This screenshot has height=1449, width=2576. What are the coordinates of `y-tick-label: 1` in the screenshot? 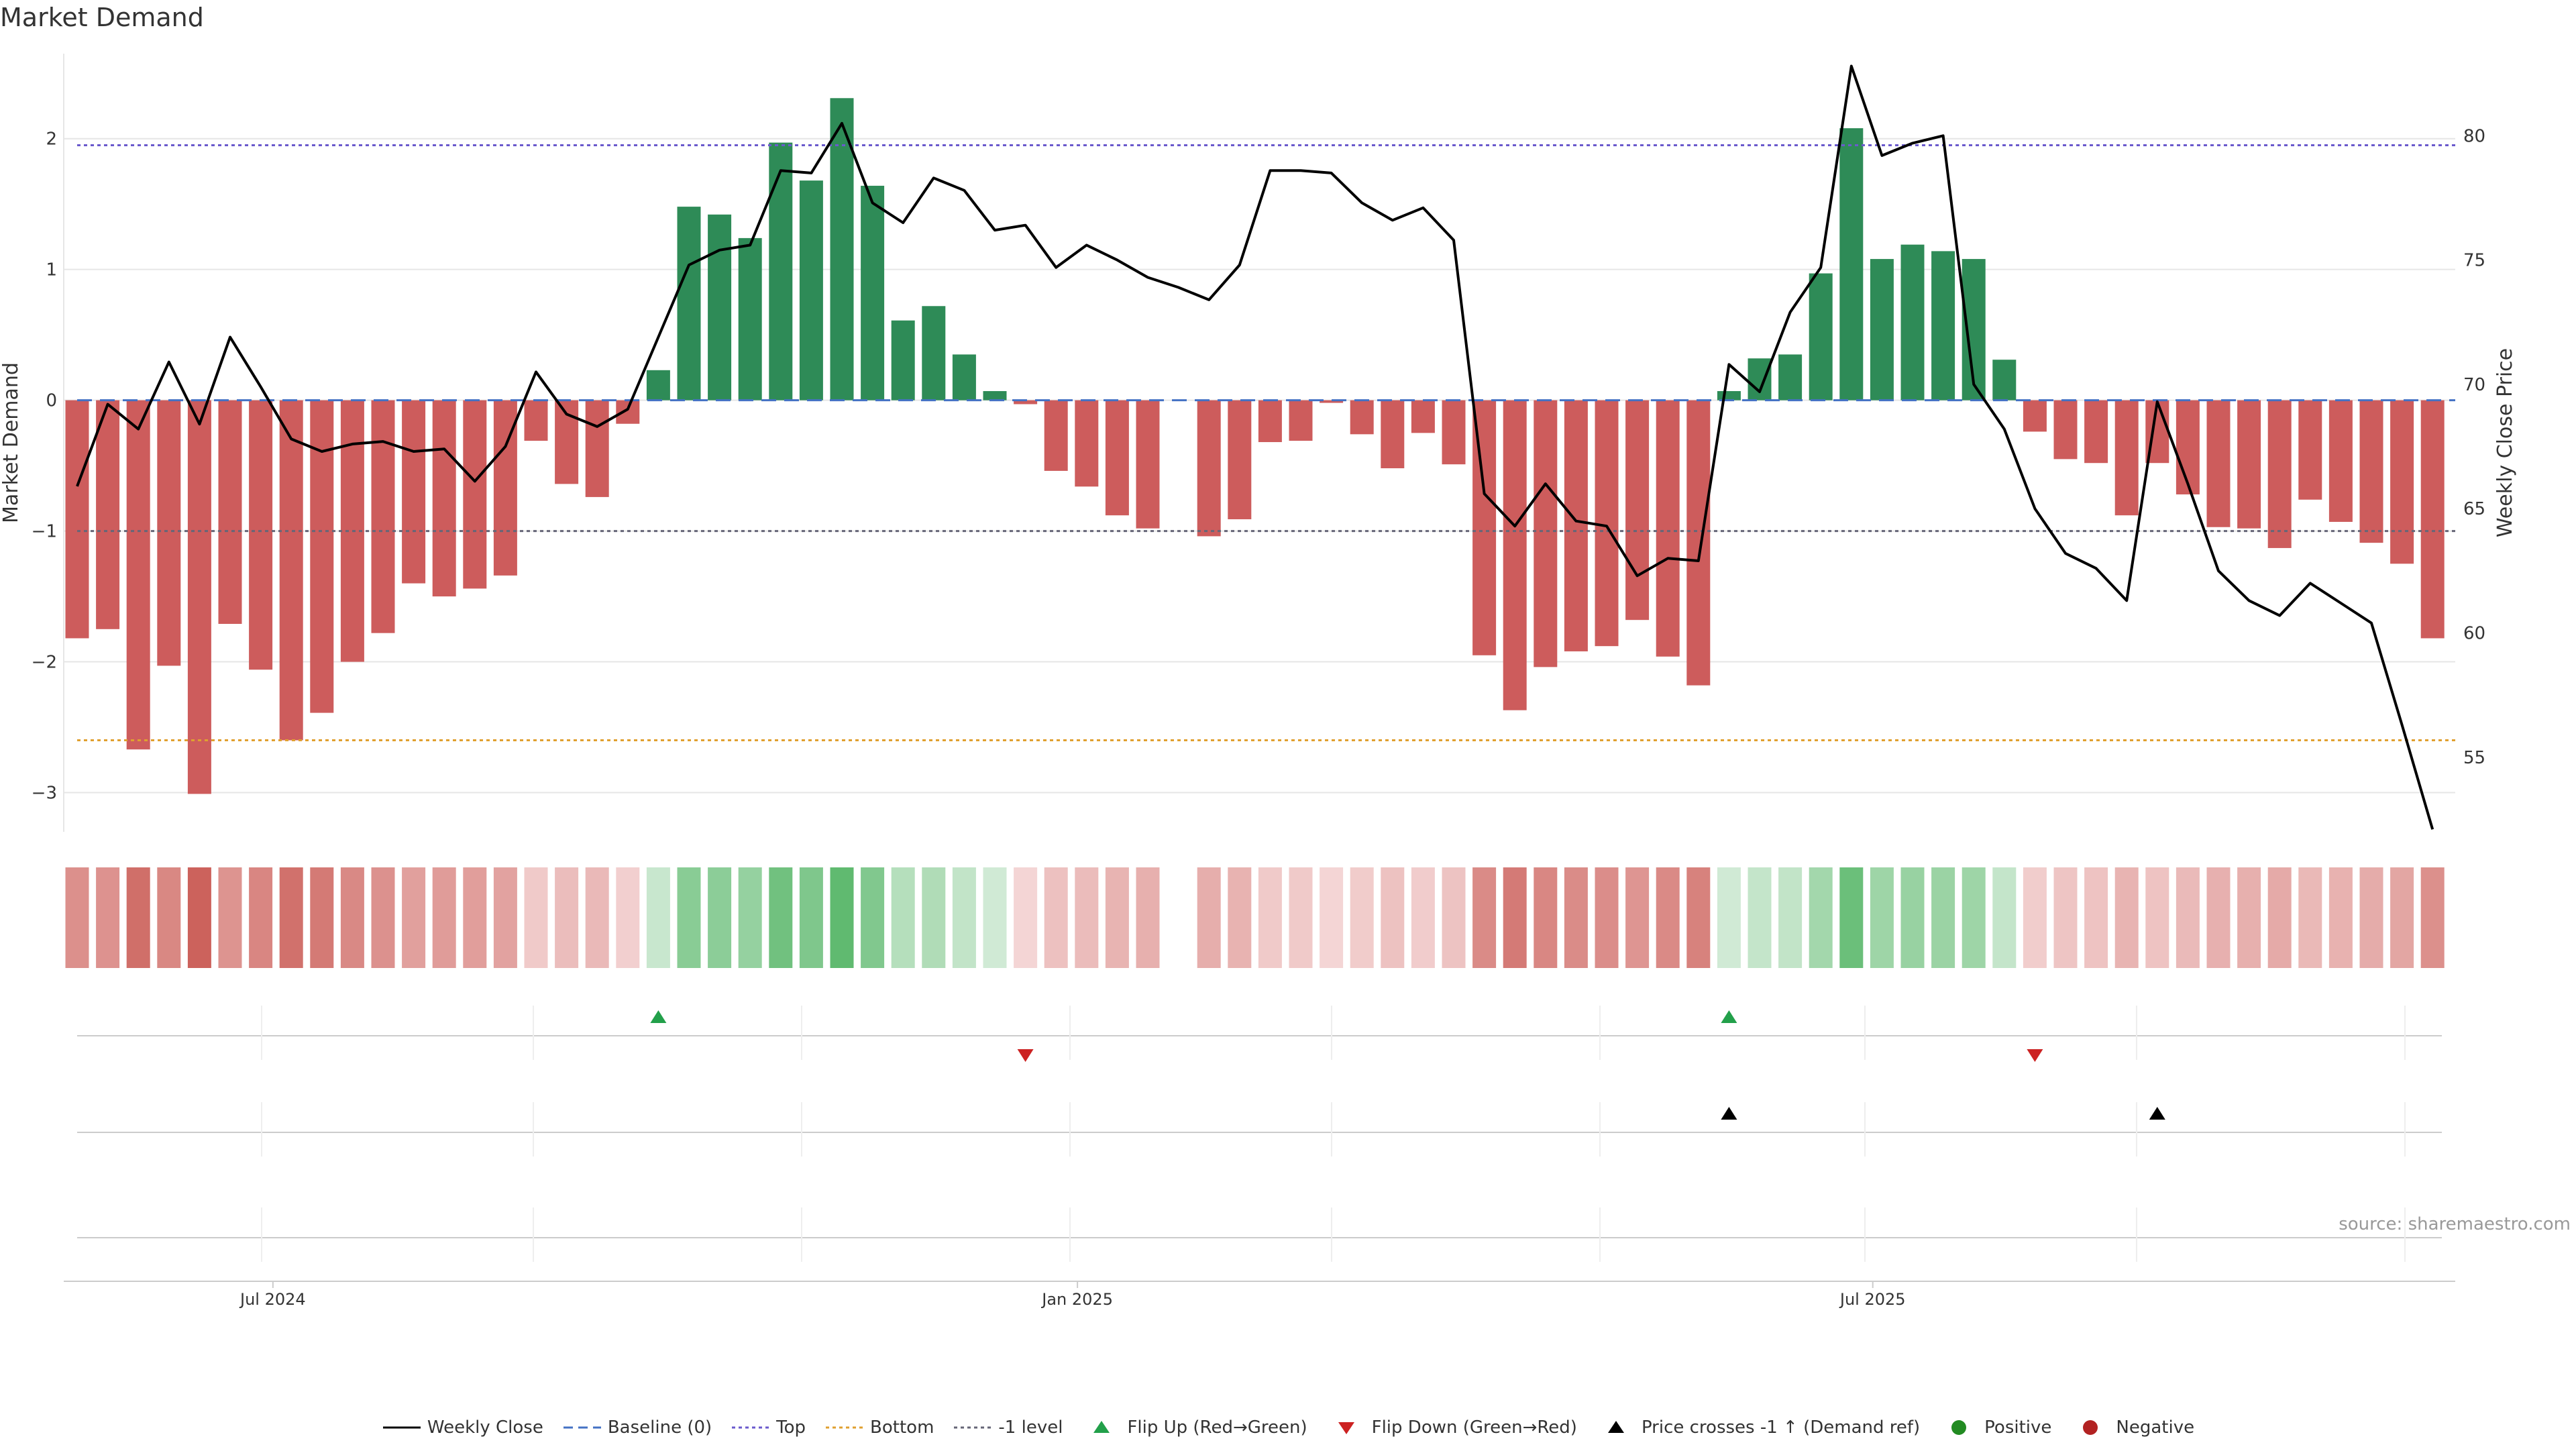 It's located at (51, 270).